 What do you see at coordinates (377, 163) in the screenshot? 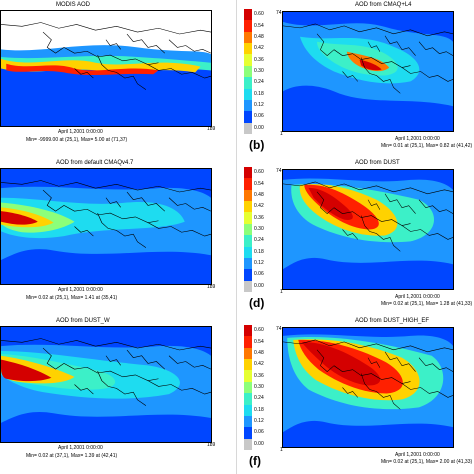
I see `panel-title: AOD from DUST` at bounding box center [377, 163].